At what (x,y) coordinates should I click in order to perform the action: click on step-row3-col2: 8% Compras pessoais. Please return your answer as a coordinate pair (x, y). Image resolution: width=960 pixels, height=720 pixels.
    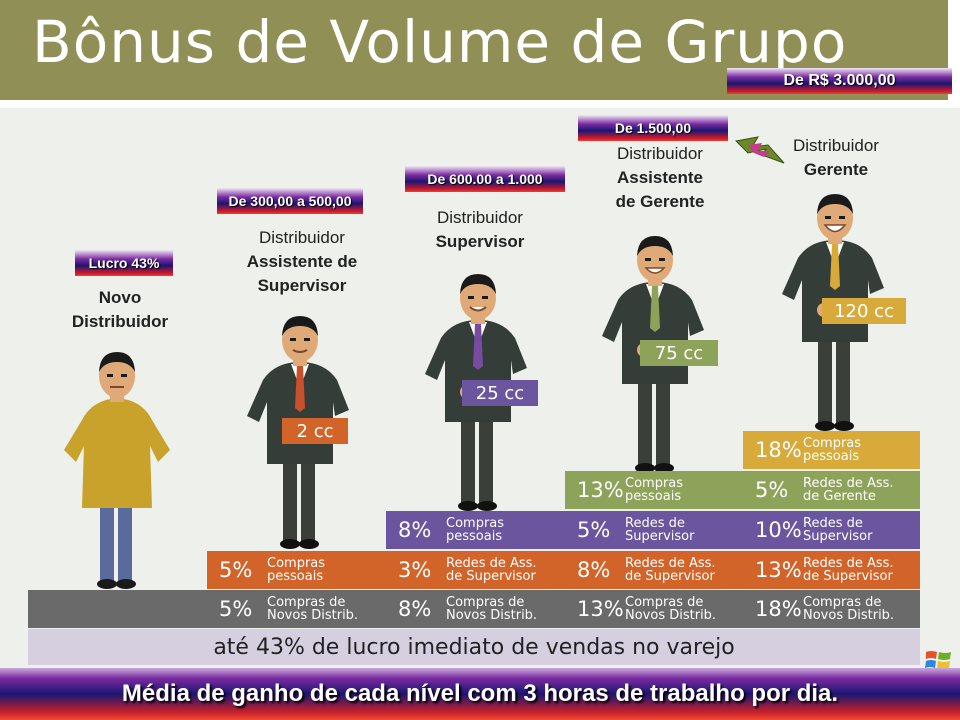
    Looking at the image, I should click on (475, 530).